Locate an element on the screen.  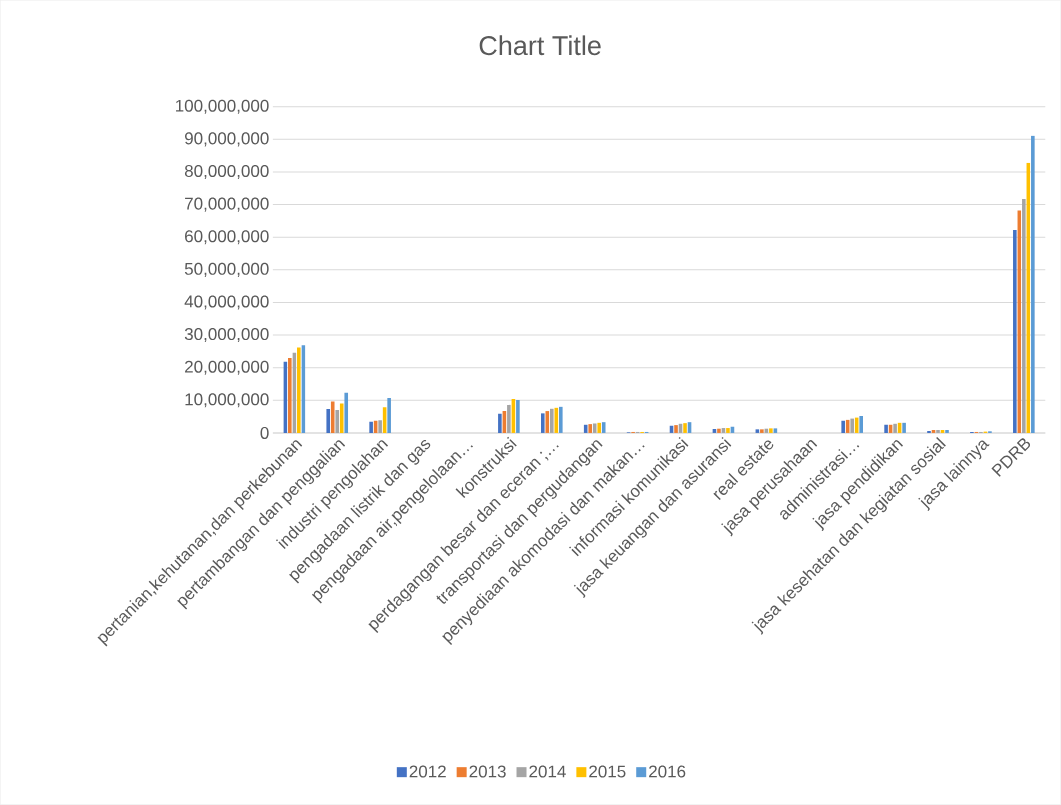
y-tick-label: 100,000,000 is located at coordinates (222, 106).